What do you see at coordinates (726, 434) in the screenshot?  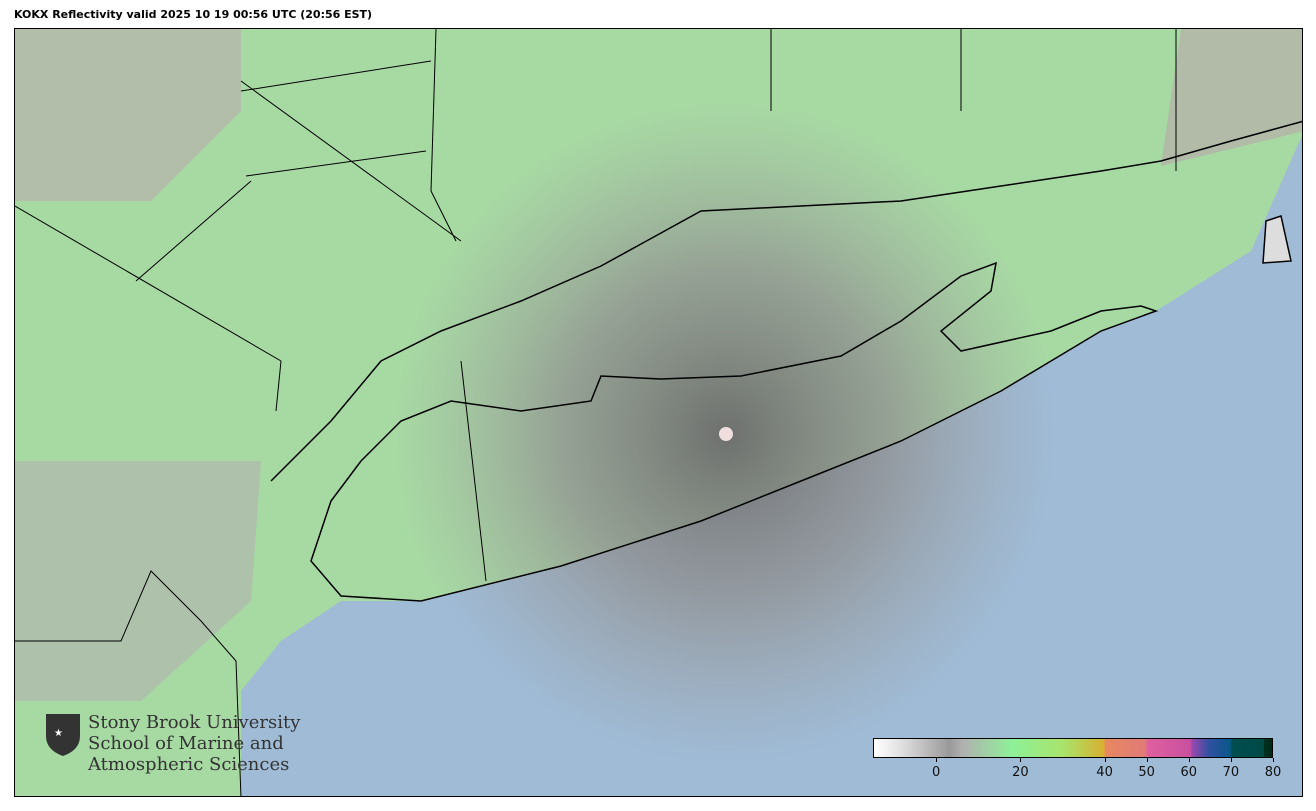 I see `radar-site-icon` at bounding box center [726, 434].